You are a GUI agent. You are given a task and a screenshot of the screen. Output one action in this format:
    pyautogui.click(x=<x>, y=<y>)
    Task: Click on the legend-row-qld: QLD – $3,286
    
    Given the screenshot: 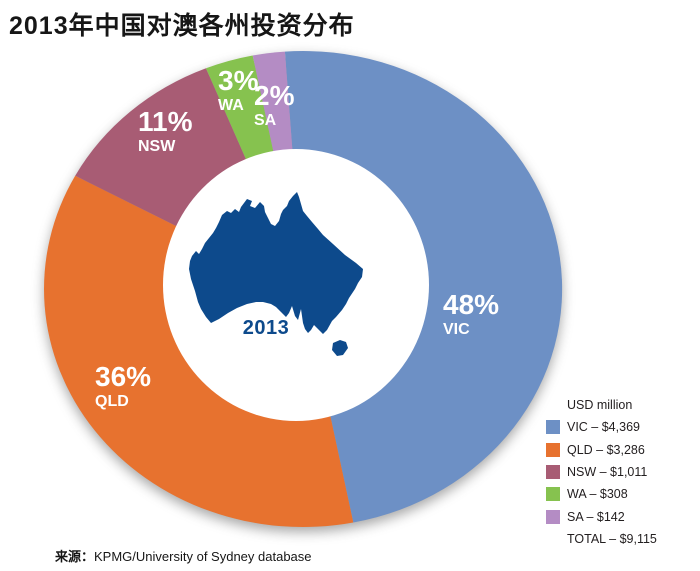 What is the action you would take?
    pyautogui.click(x=601, y=449)
    